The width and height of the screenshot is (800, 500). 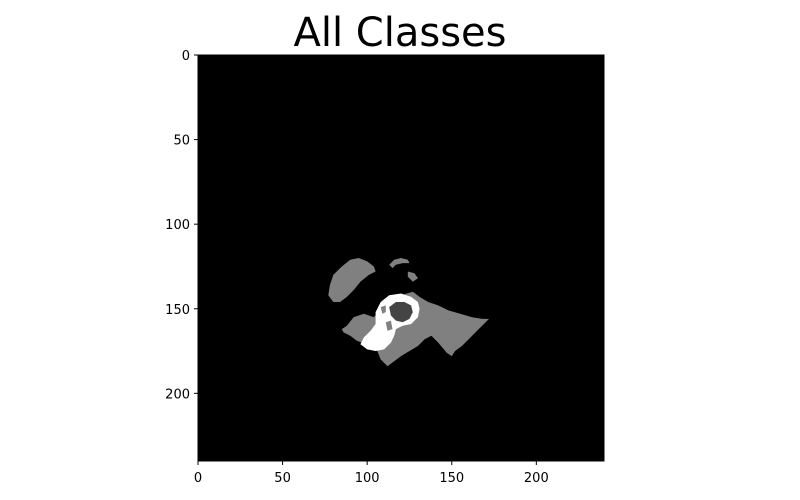 What do you see at coordinates (177, 310) in the screenshot?
I see `y-tick-label: 150` at bounding box center [177, 310].